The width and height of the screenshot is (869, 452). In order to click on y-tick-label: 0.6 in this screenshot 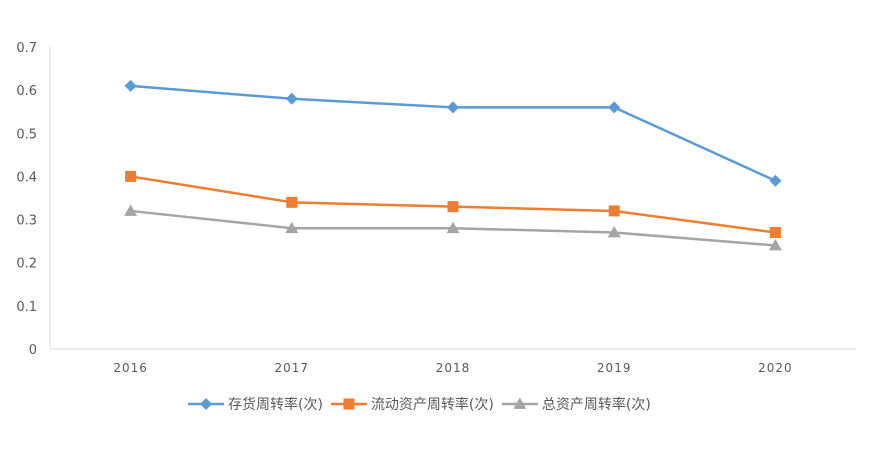, I will do `click(26, 91)`.